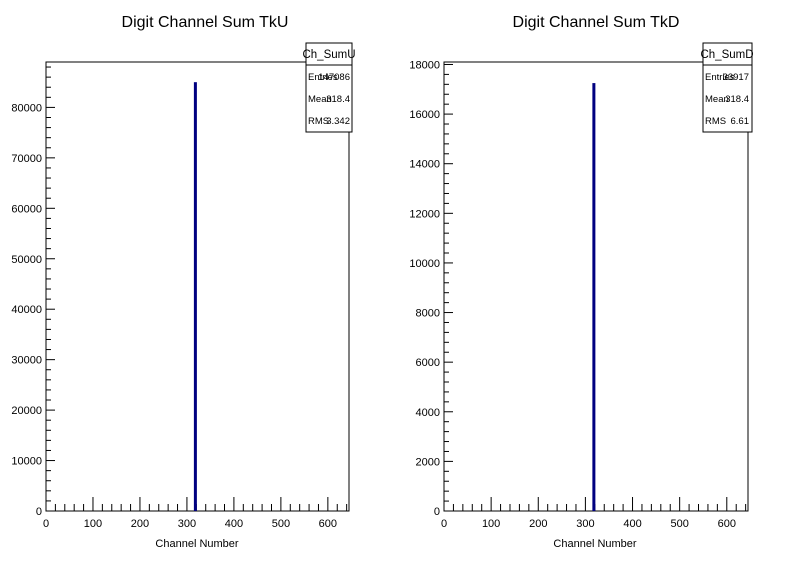 This screenshot has width=796, height=574. I want to click on stats-box-name: Ch_SumD, so click(726, 55).